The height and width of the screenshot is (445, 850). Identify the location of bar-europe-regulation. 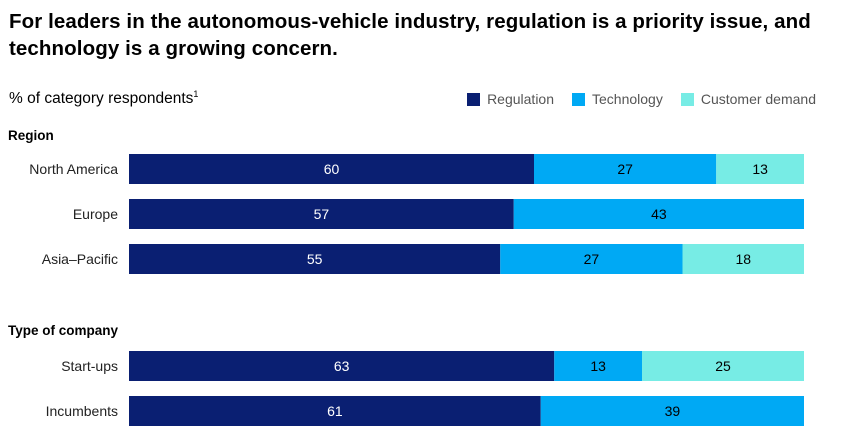
(321, 214).